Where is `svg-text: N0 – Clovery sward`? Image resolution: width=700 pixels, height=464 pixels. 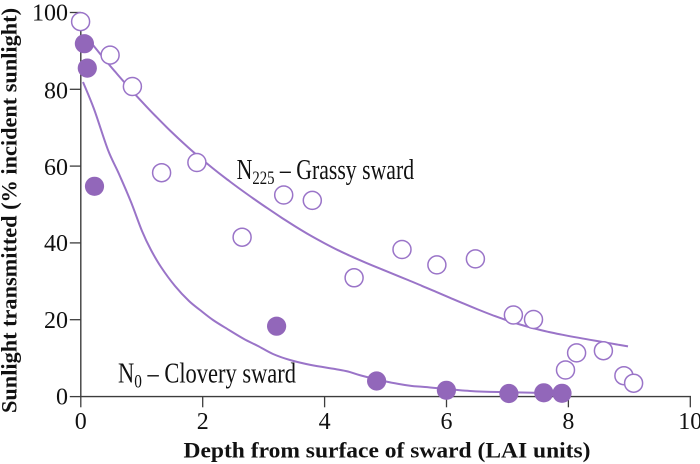 svg-text: N0 – Clovery sward is located at coordinates (207, 375).